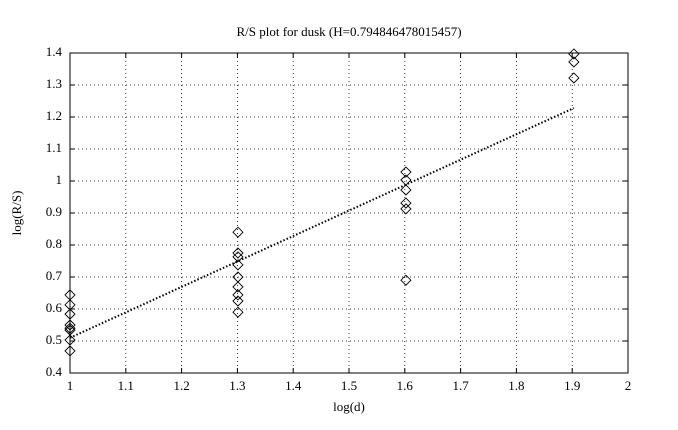  I want to click on y-axis-label: log(R/S), so click(16, 213).